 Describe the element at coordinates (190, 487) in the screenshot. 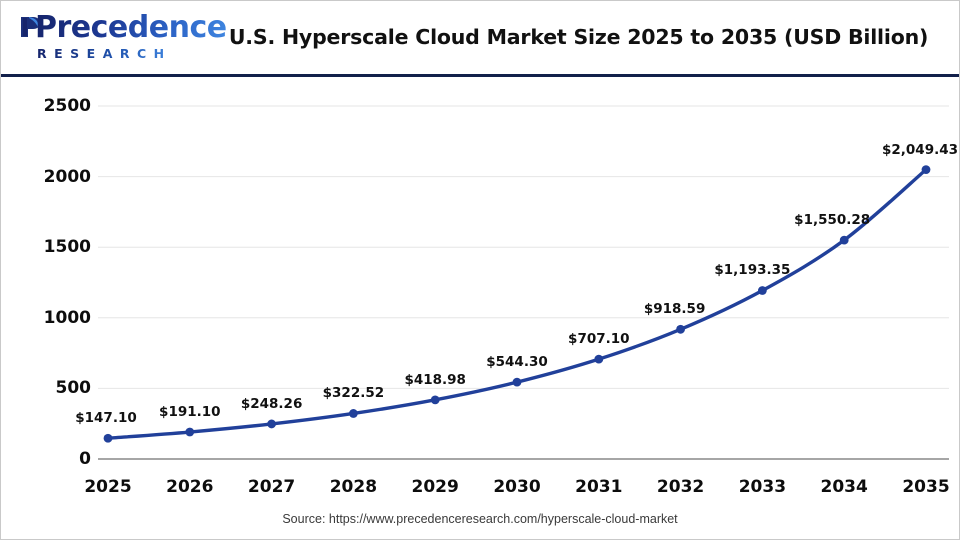

I see `x-axis-tick-label: 2026` at that location.